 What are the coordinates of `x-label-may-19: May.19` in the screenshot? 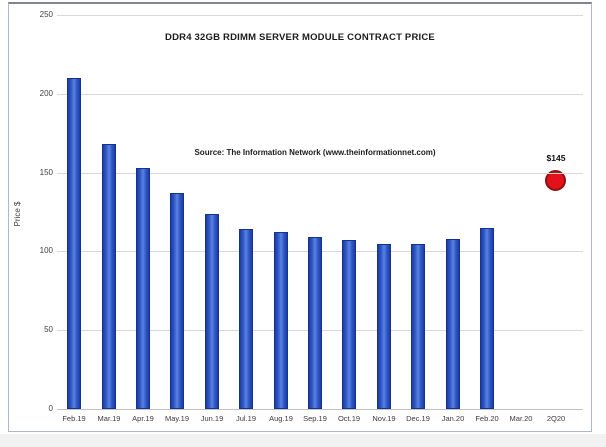 It's located at (177, 418).